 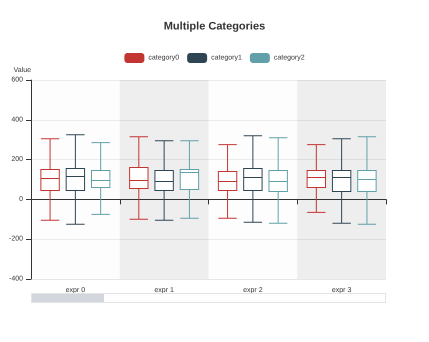 I want to click on chart-title: Multiple Categories, so click(x=215, y=26).